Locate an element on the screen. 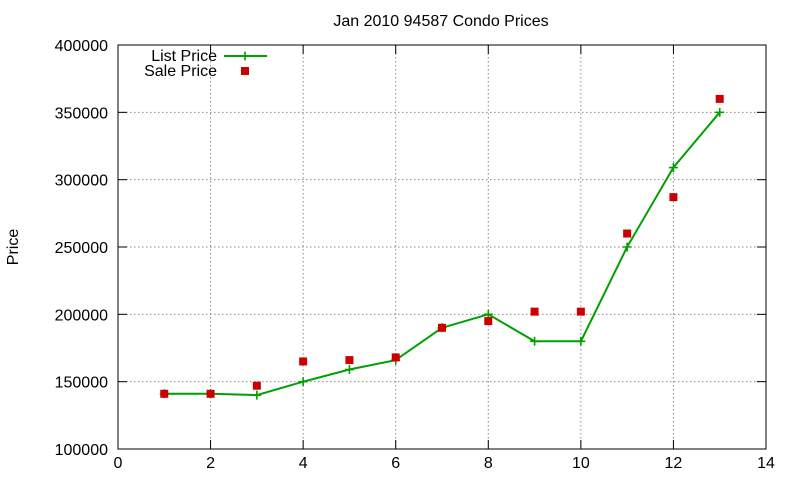 The width and height of the screenshot is (800, 480). y-axis-label: Price is located at coordinates (13, 247).